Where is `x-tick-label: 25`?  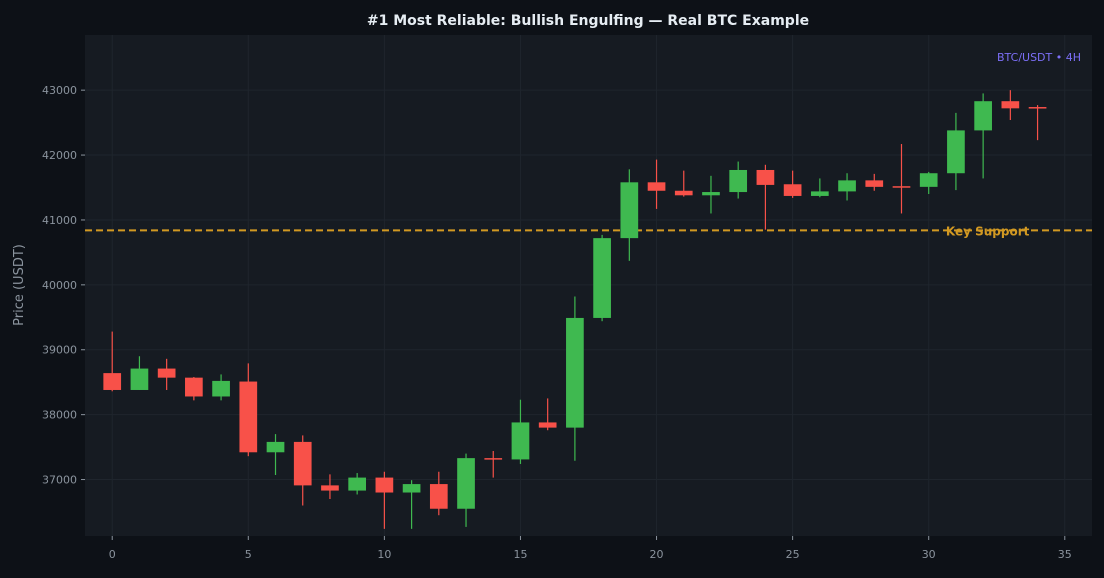 x-tick-label: 25 is located at coordinates (793, 554).